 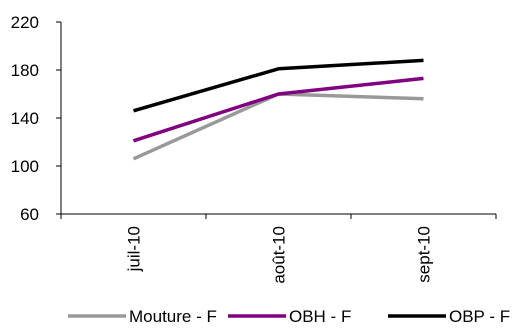 I want to click on legend-label: Mouture - F, so click(x=173, y=316).